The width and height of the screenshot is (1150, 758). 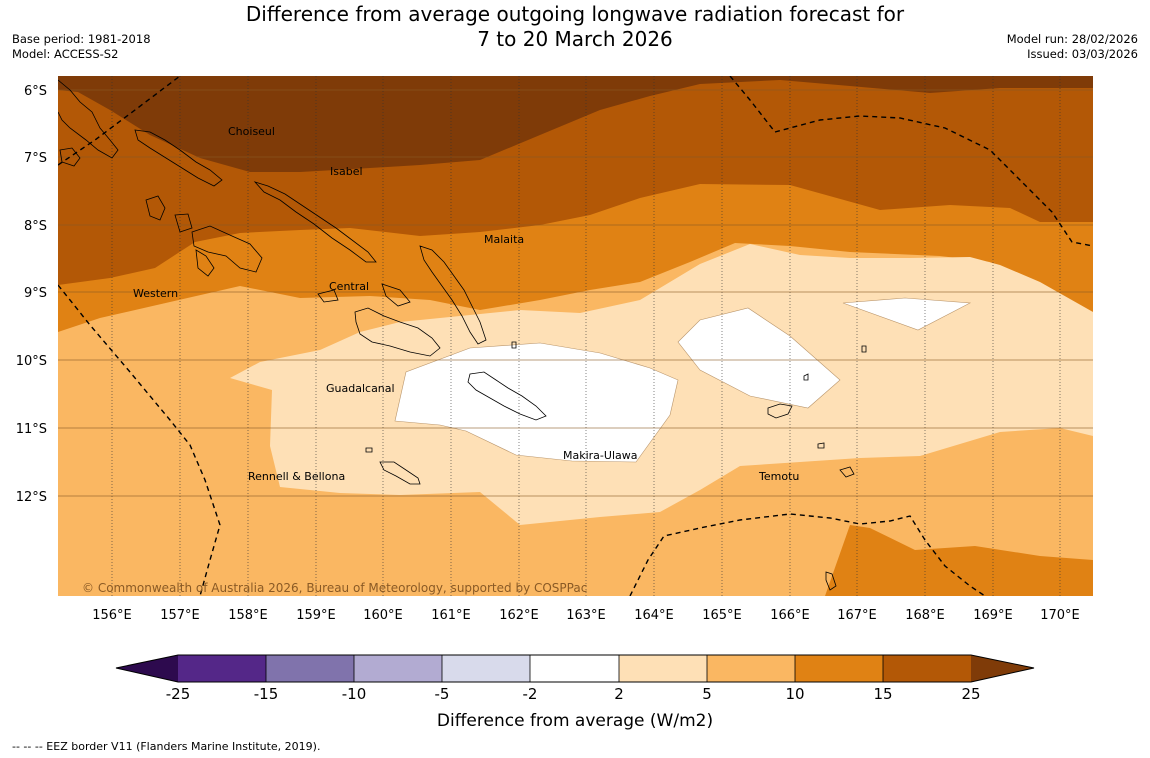 What do you see at coordinates (346, 171) in the screenshot?
I see `label-isabel: Isabel` at bounding box center [346, 171].